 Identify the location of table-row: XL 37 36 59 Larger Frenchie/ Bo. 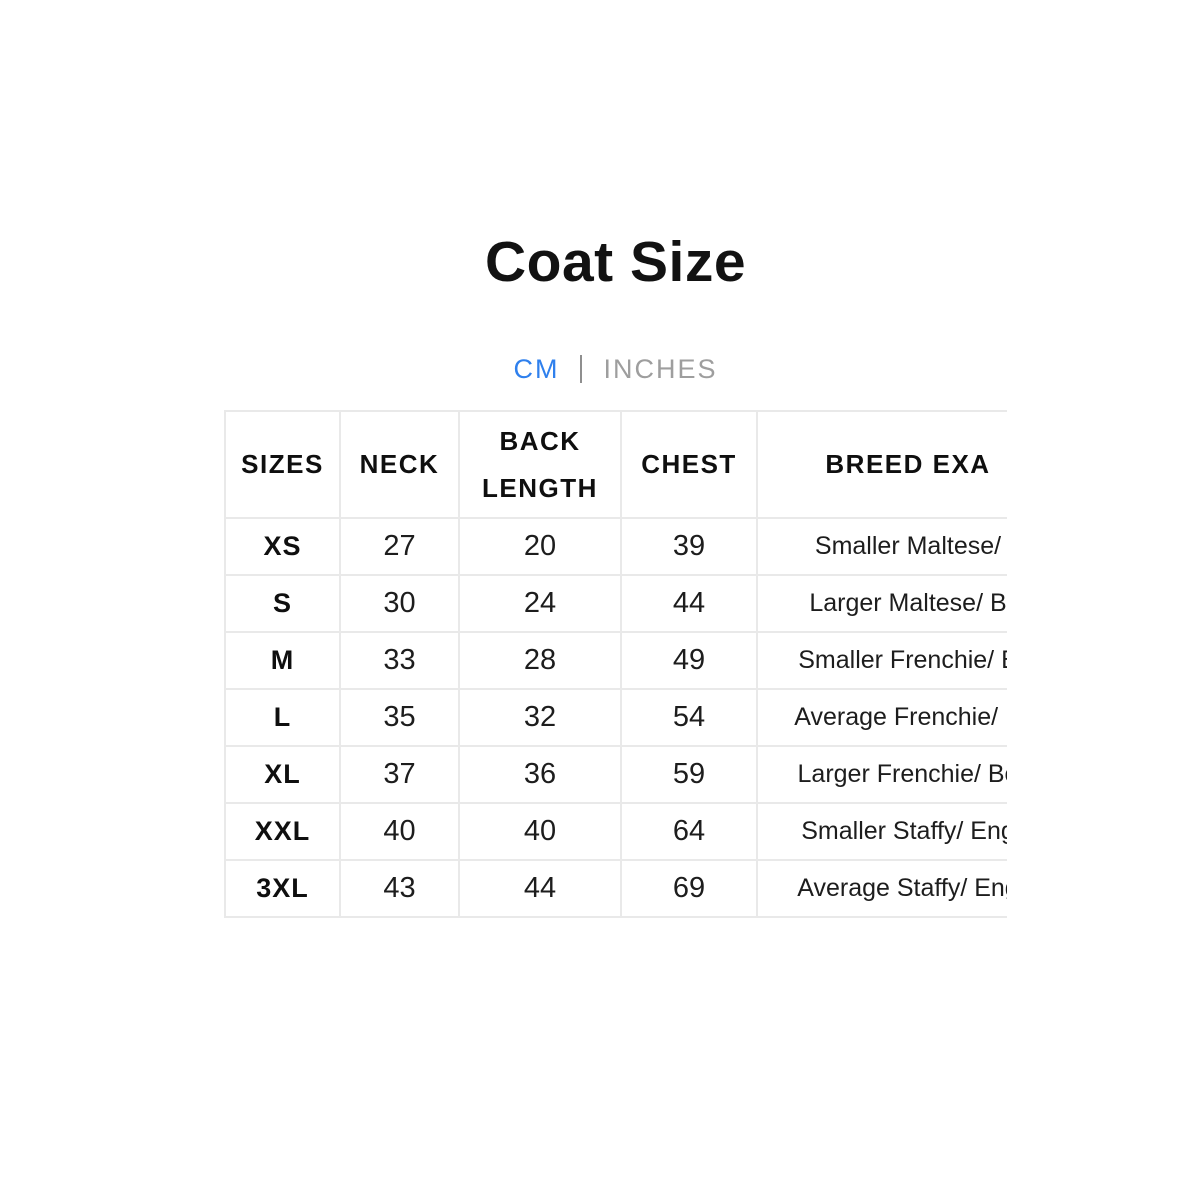
(615, 774).